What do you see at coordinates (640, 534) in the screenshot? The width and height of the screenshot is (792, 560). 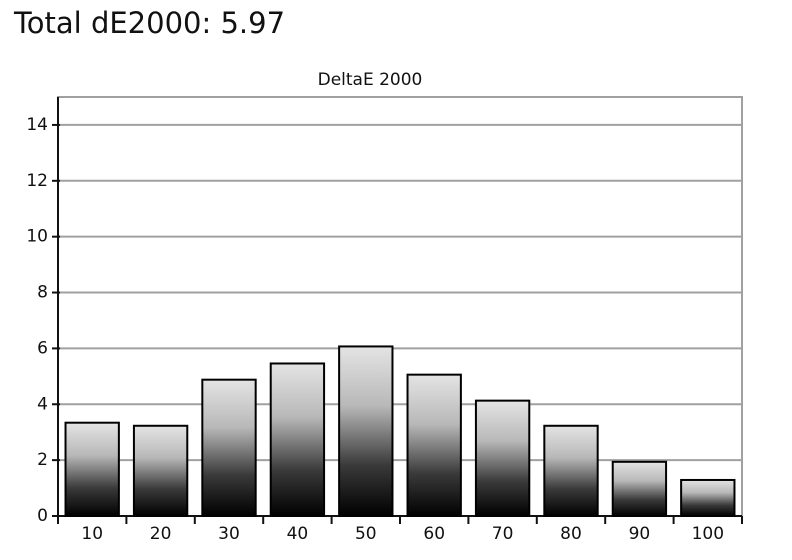 I see `x-tick-label: 90` at bounding box center [640, 534].